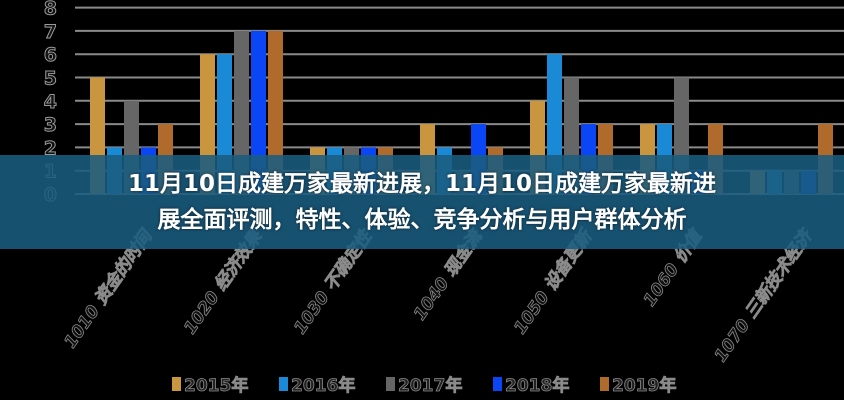  I want to click on y-tick-label: 5, so click(50, 79).